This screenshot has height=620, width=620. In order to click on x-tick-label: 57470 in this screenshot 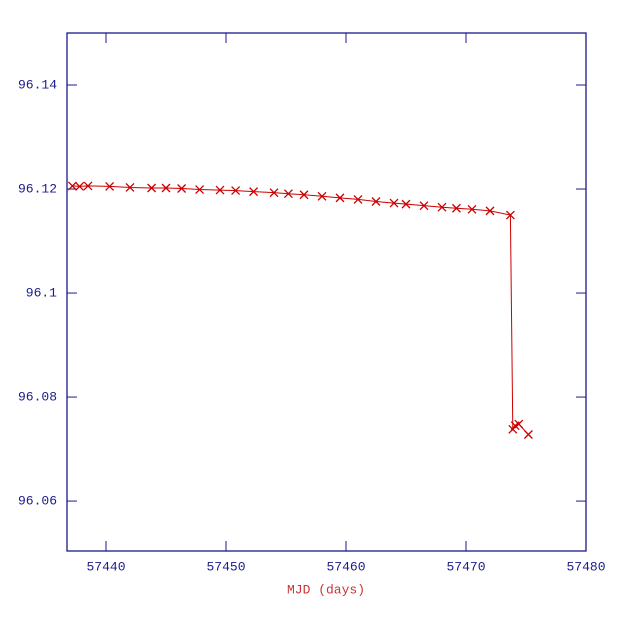, I will do `click(465, 566)`.